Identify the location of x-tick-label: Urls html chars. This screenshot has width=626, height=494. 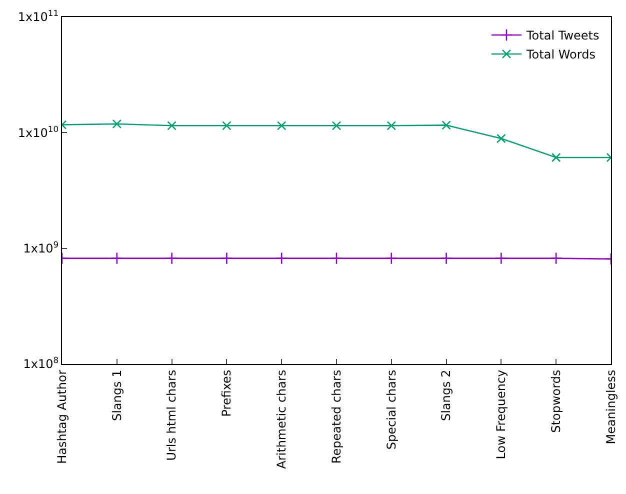
(171, 415).